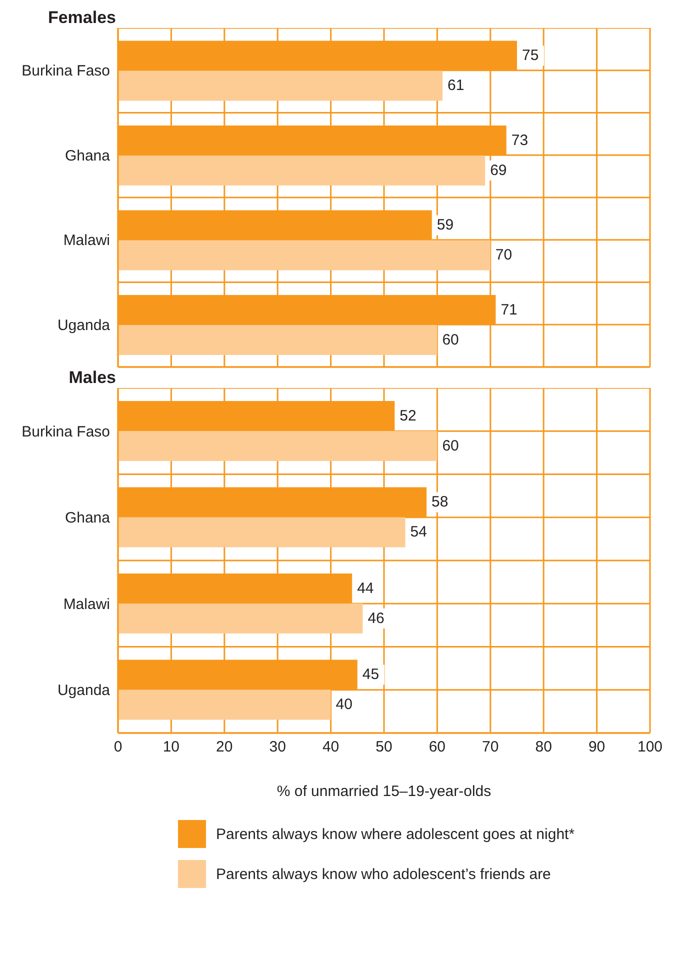  What do you see at coordinates (371, 675) in the screenshot?
I see `data-label: 45` at bounding box center [371, 675].